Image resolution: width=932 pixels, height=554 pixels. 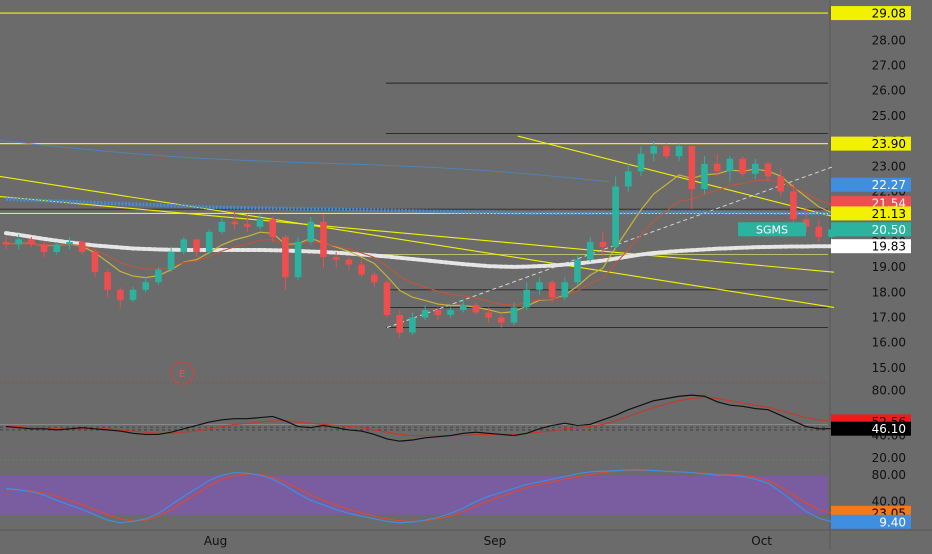 I want to click on stoch-axis-tag-box, so click(x=871, y=521).